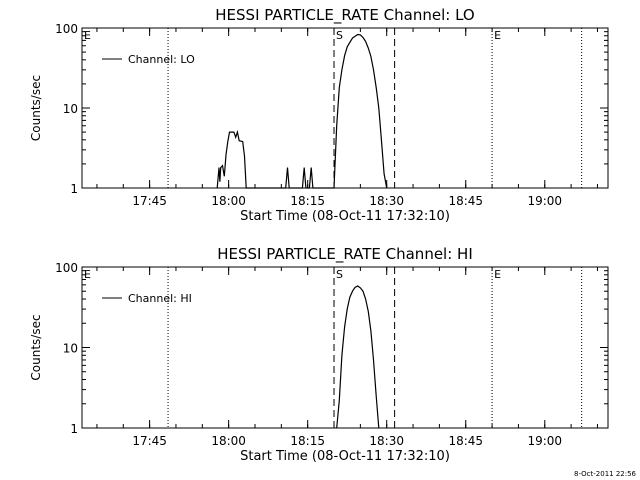 Image resolution: width=640 pixels, height=480 pixels. I want to click on legend-label: Channel: LO, so click(161, 59).